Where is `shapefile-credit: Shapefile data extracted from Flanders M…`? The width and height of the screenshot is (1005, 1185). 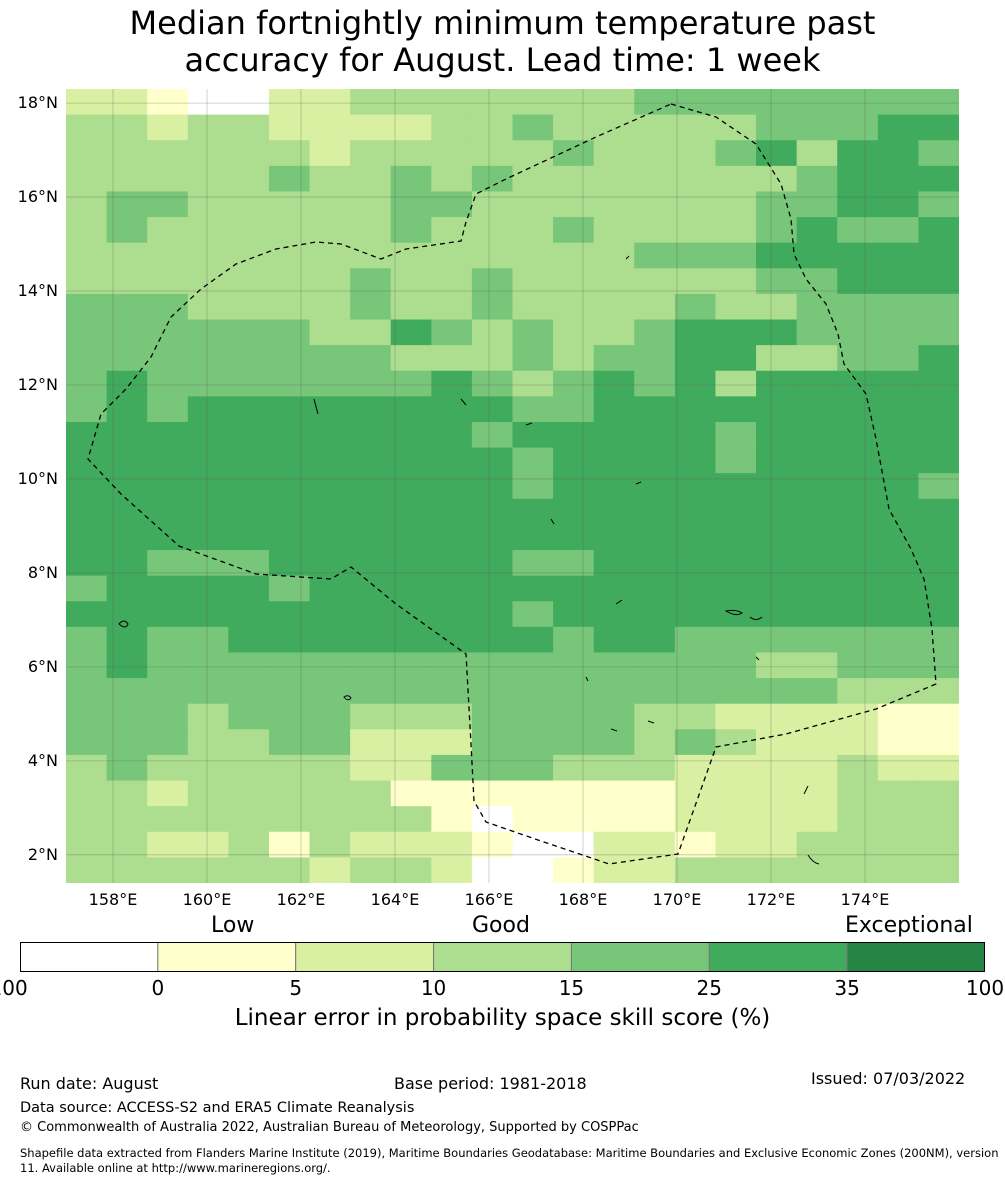 shapefile-credit: Shapefile data extracted from Flanders M… is located at coordinates (509, 1160).